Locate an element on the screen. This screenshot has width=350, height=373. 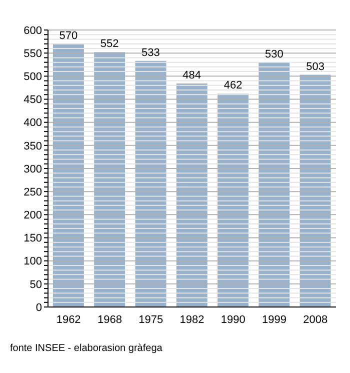
data-label: 552 is located at coordinates (109, 44).